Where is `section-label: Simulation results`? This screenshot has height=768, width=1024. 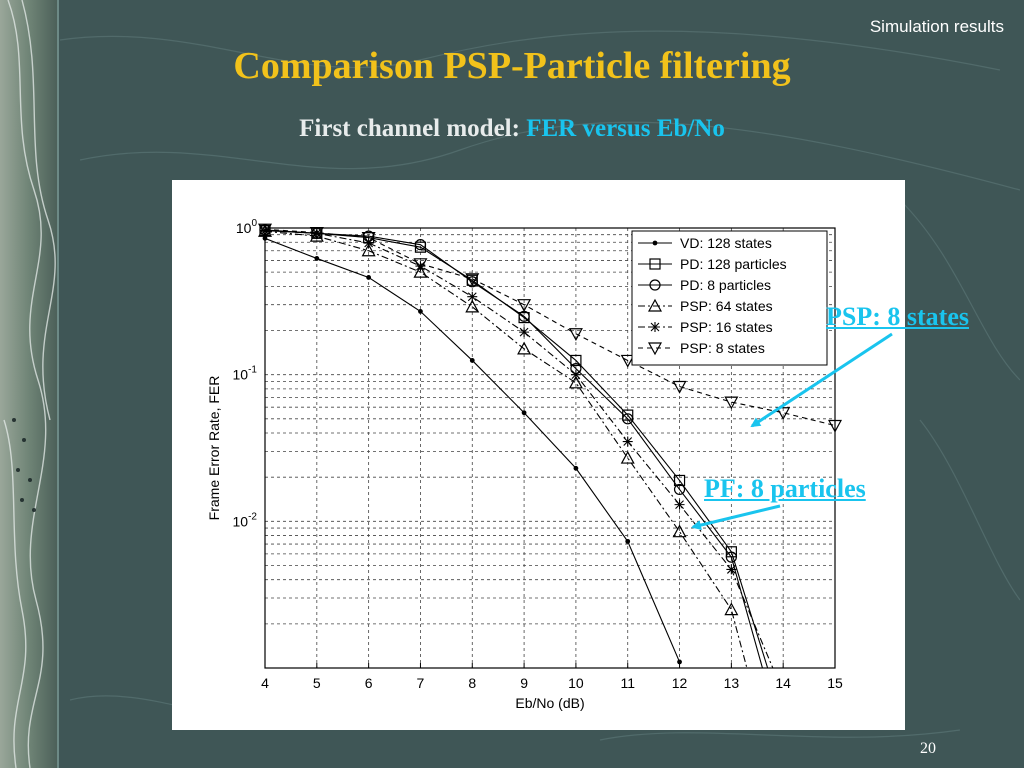 section-label: Simulation results is located at coordinates (936, 26).